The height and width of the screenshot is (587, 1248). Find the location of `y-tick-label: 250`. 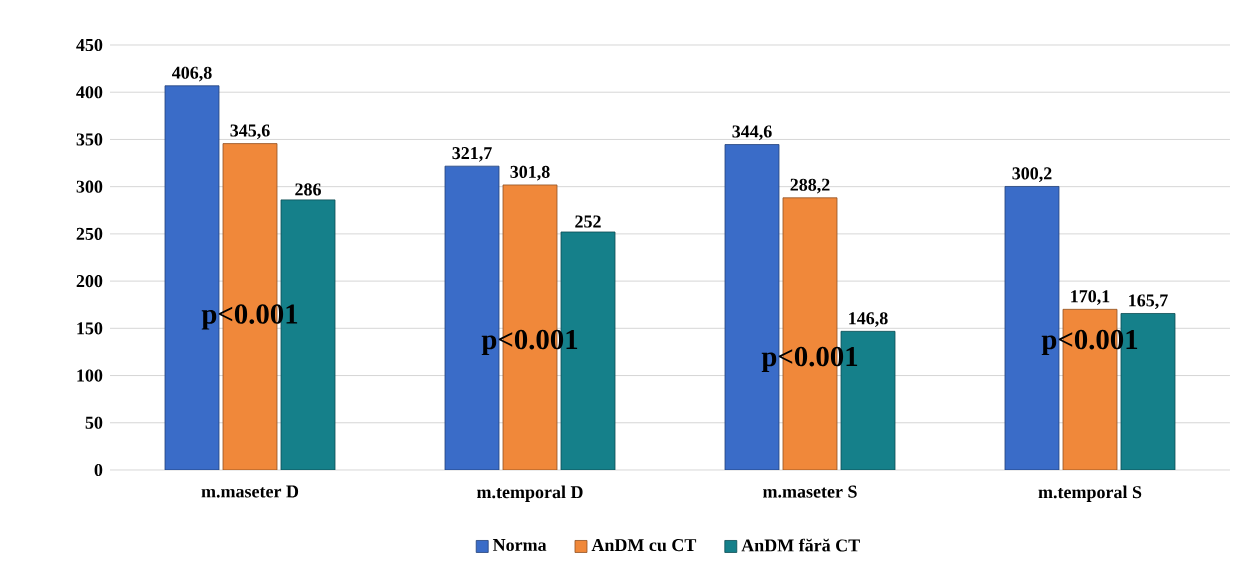

y-tick-label: 250 is located at coordinates (89, 233).